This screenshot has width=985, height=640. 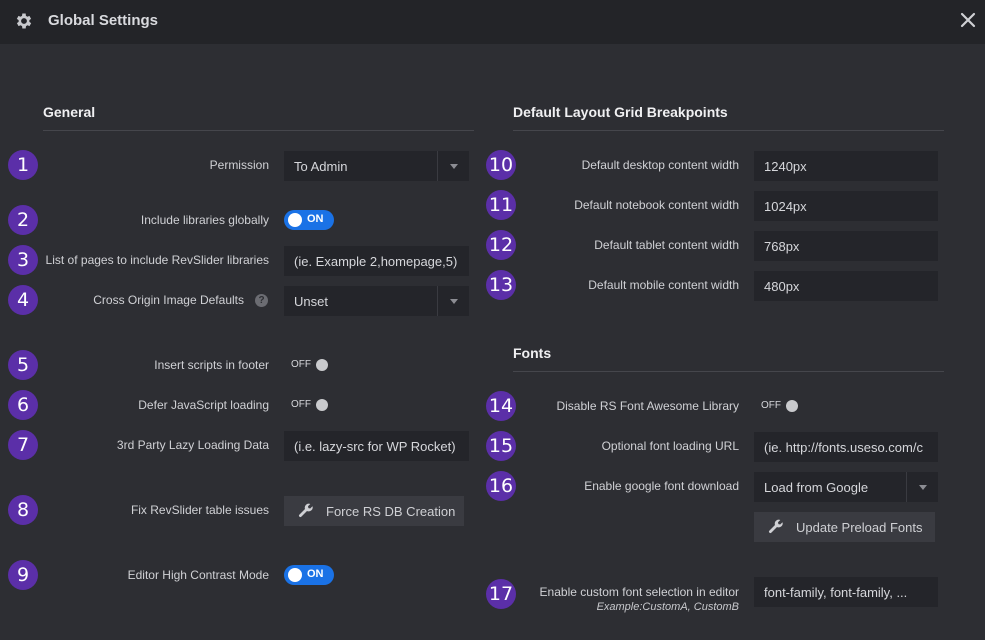 What do you see at coordinates (667, 607) in the screenshot?
I see `custom-font-example: Example:CustomA, CustomB` at bounding box center [667, 607].